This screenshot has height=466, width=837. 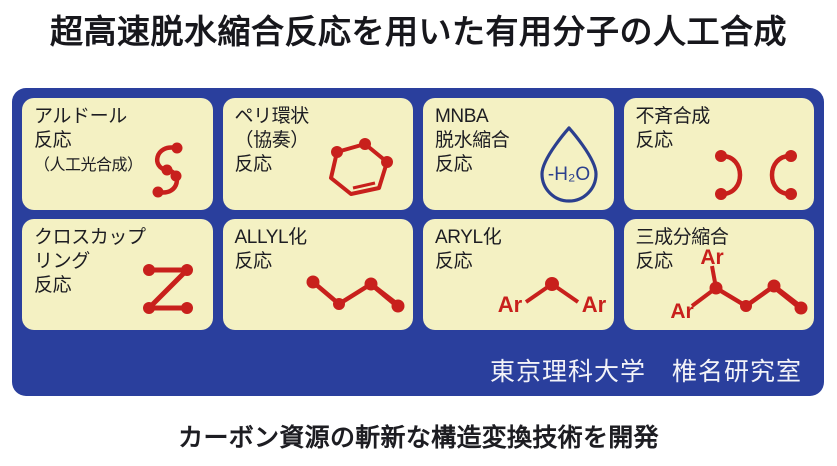 What do you see at coordinates (682, 249) in the screenshot?
I see `card-label: 三成分縮合 反応` at bounding box center [682, 249].